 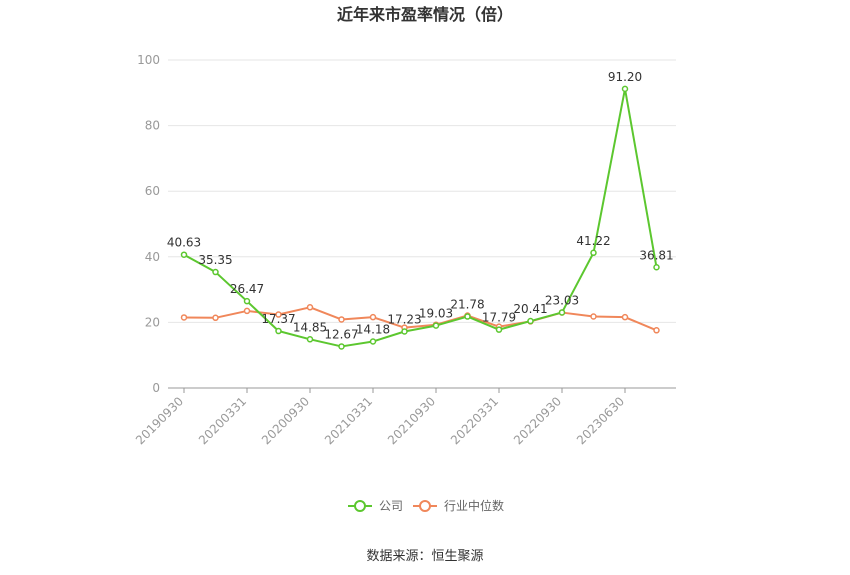 I want to click on data-label: 35.35, so click(x=215, y=260).